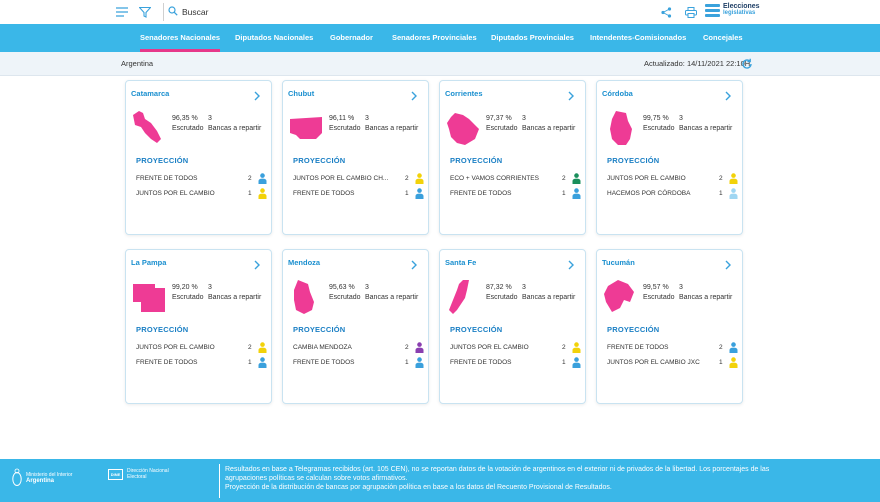  Describe the element at coordinates (175, 347) in the screenshot. I see `party-name: JUNTOS POR EL CAMBIO` at that location.